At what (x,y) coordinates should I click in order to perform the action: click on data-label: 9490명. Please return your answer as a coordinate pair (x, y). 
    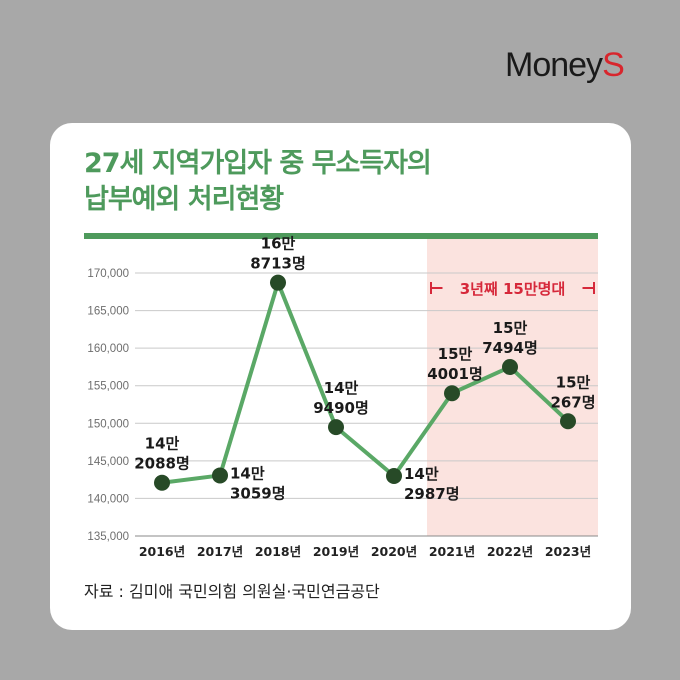
    Looking at the image, I should click on (341, 408).